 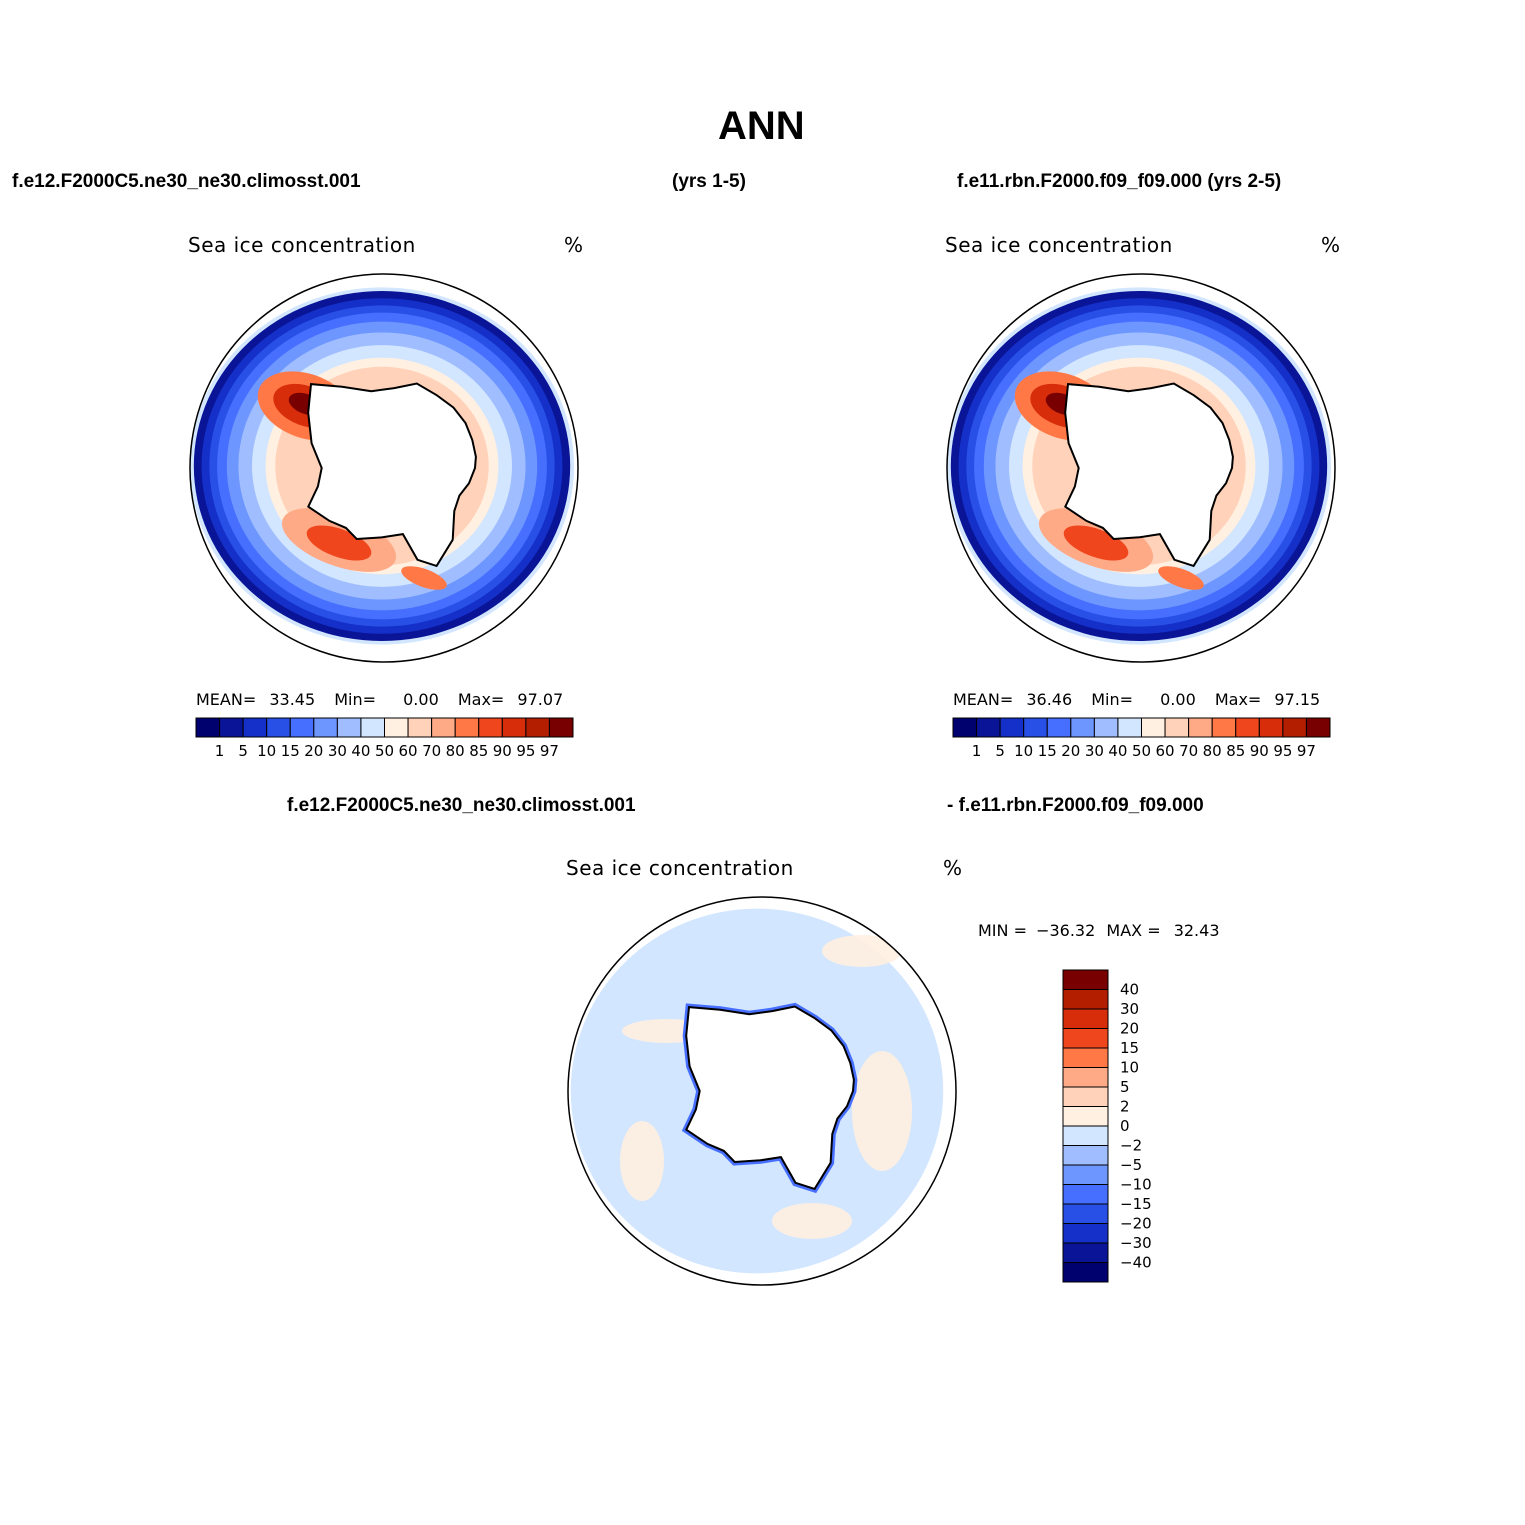 I want to click on panel1-colorbar-tick-label: 95, so click(x=525, y=751).